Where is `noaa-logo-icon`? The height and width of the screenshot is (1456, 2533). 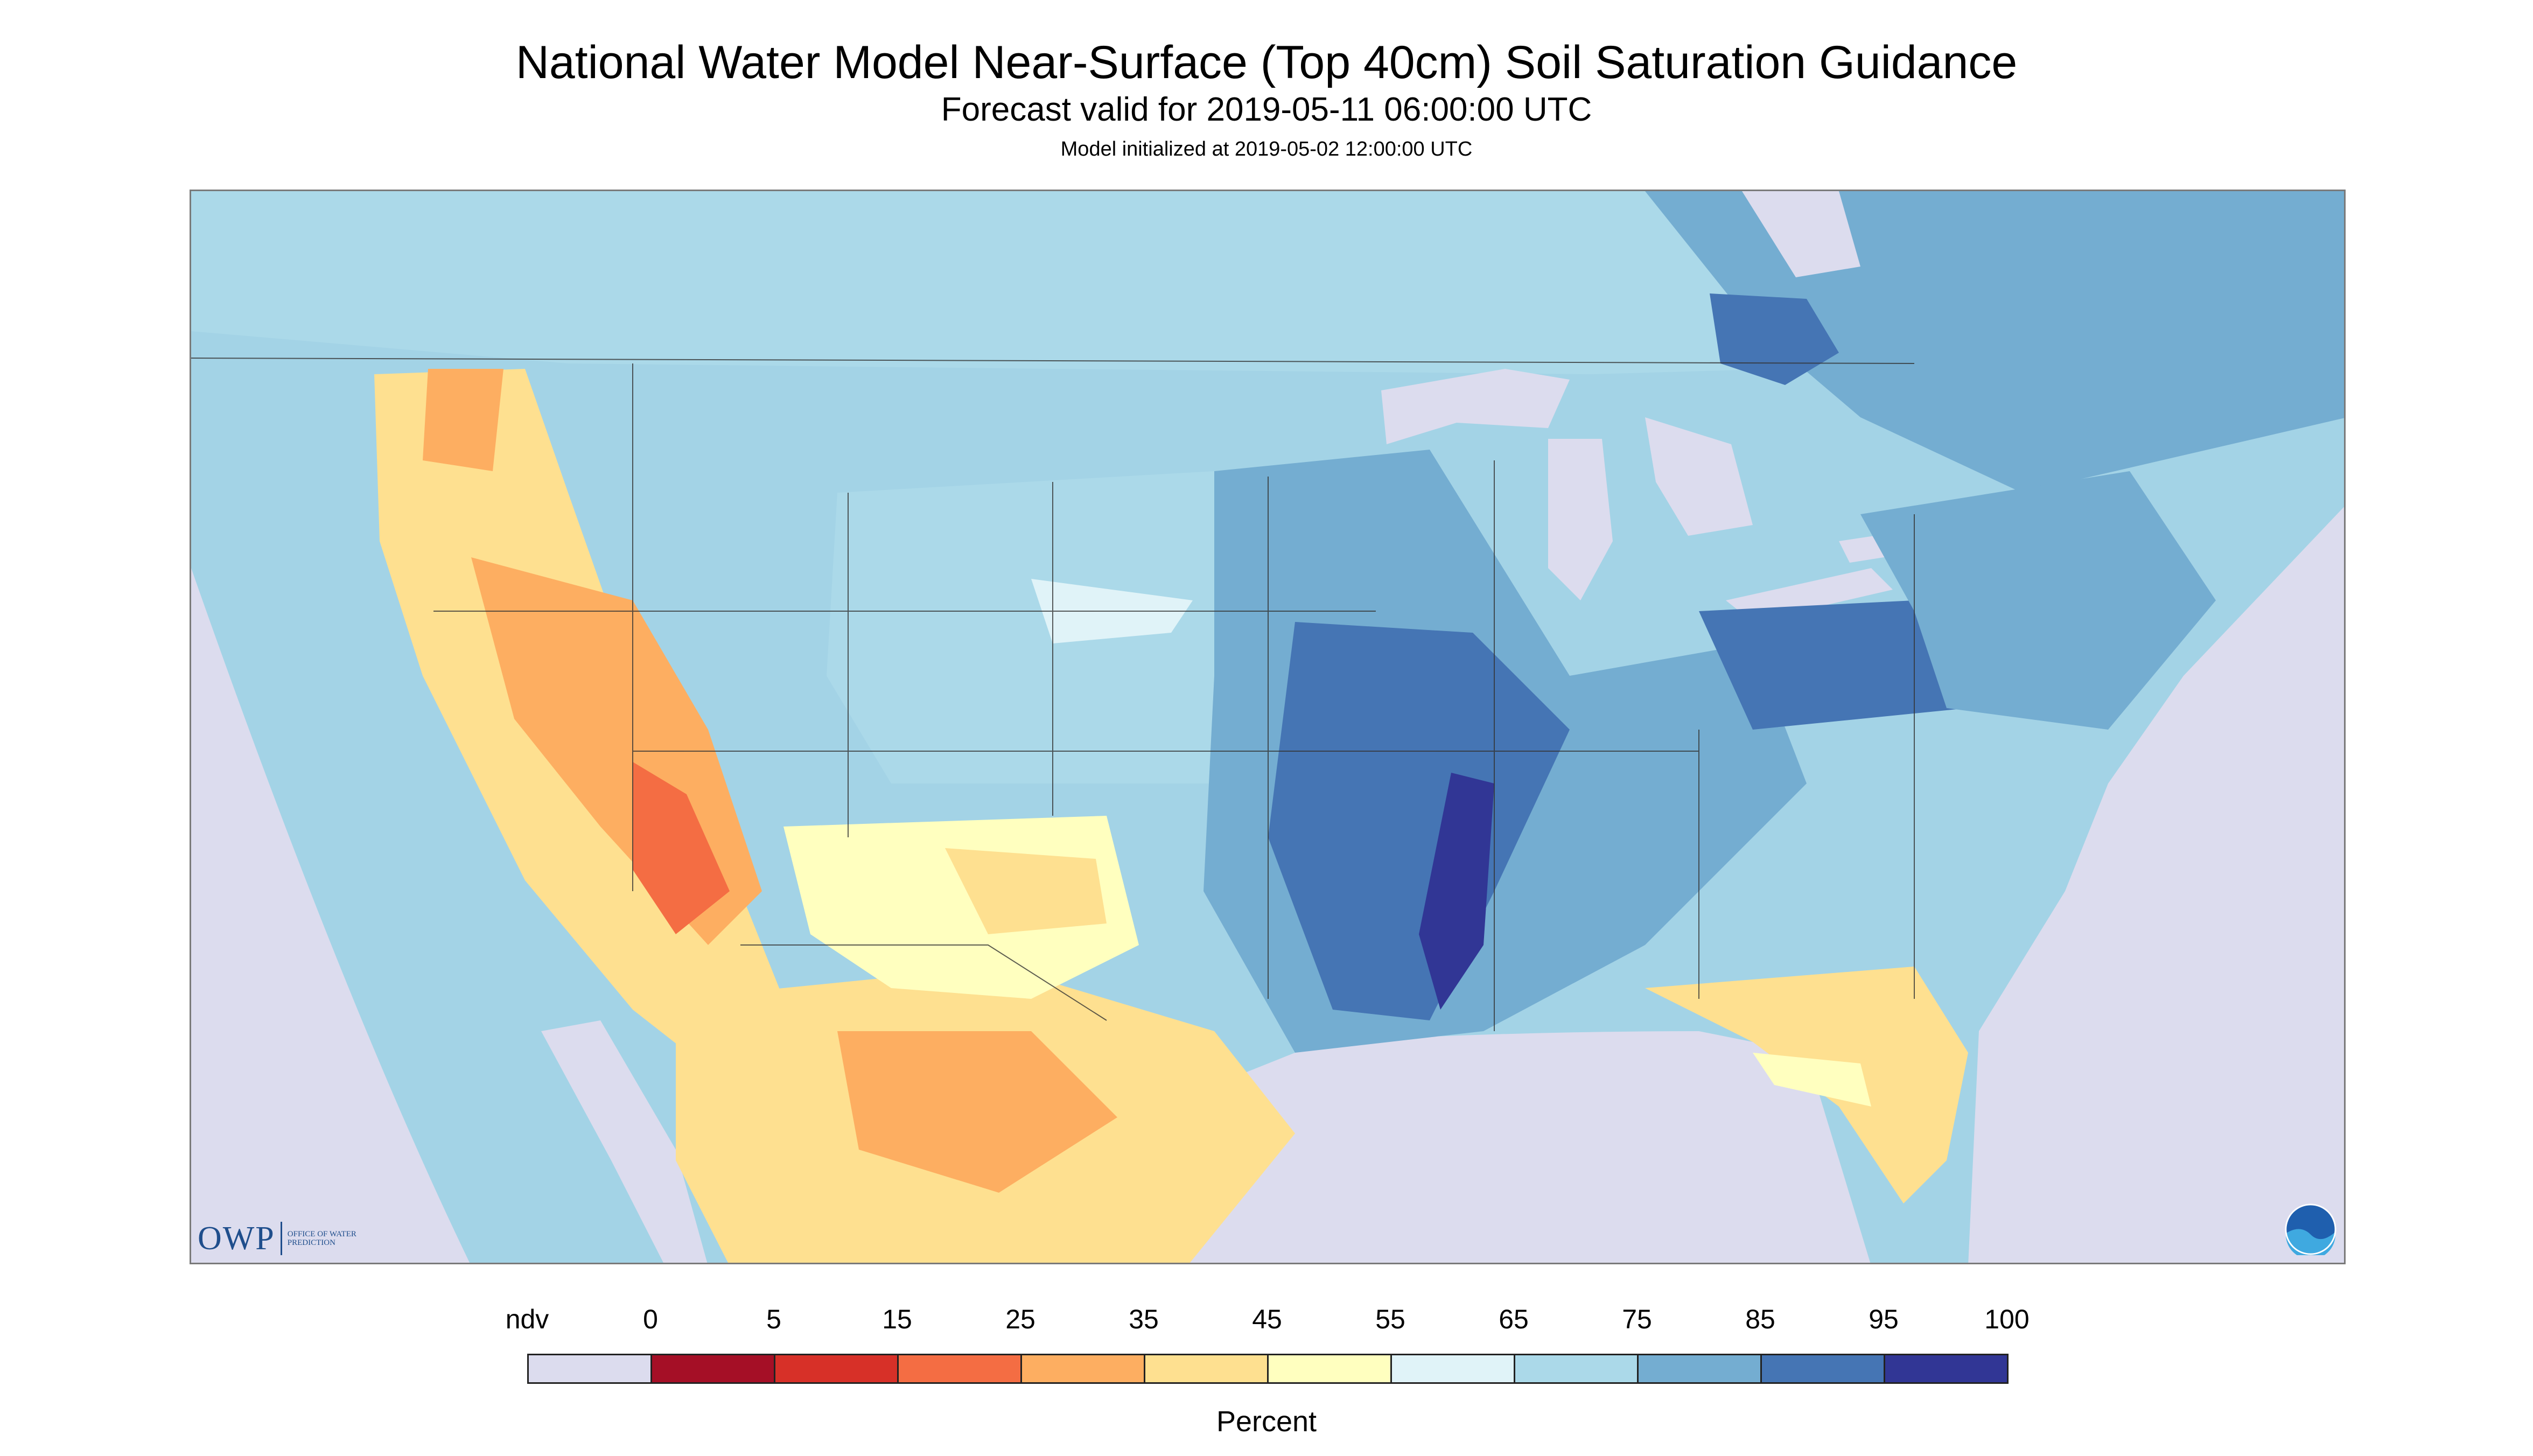 noaa-logo-icon is located at coordinates (2310, 1229).